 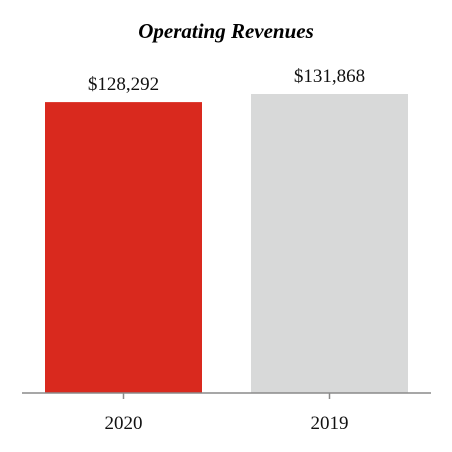 What do you see at coordinates (123, 84) in the screenshot?
I see `data-label-2020: $128,292` at bounding box center [123, 84].